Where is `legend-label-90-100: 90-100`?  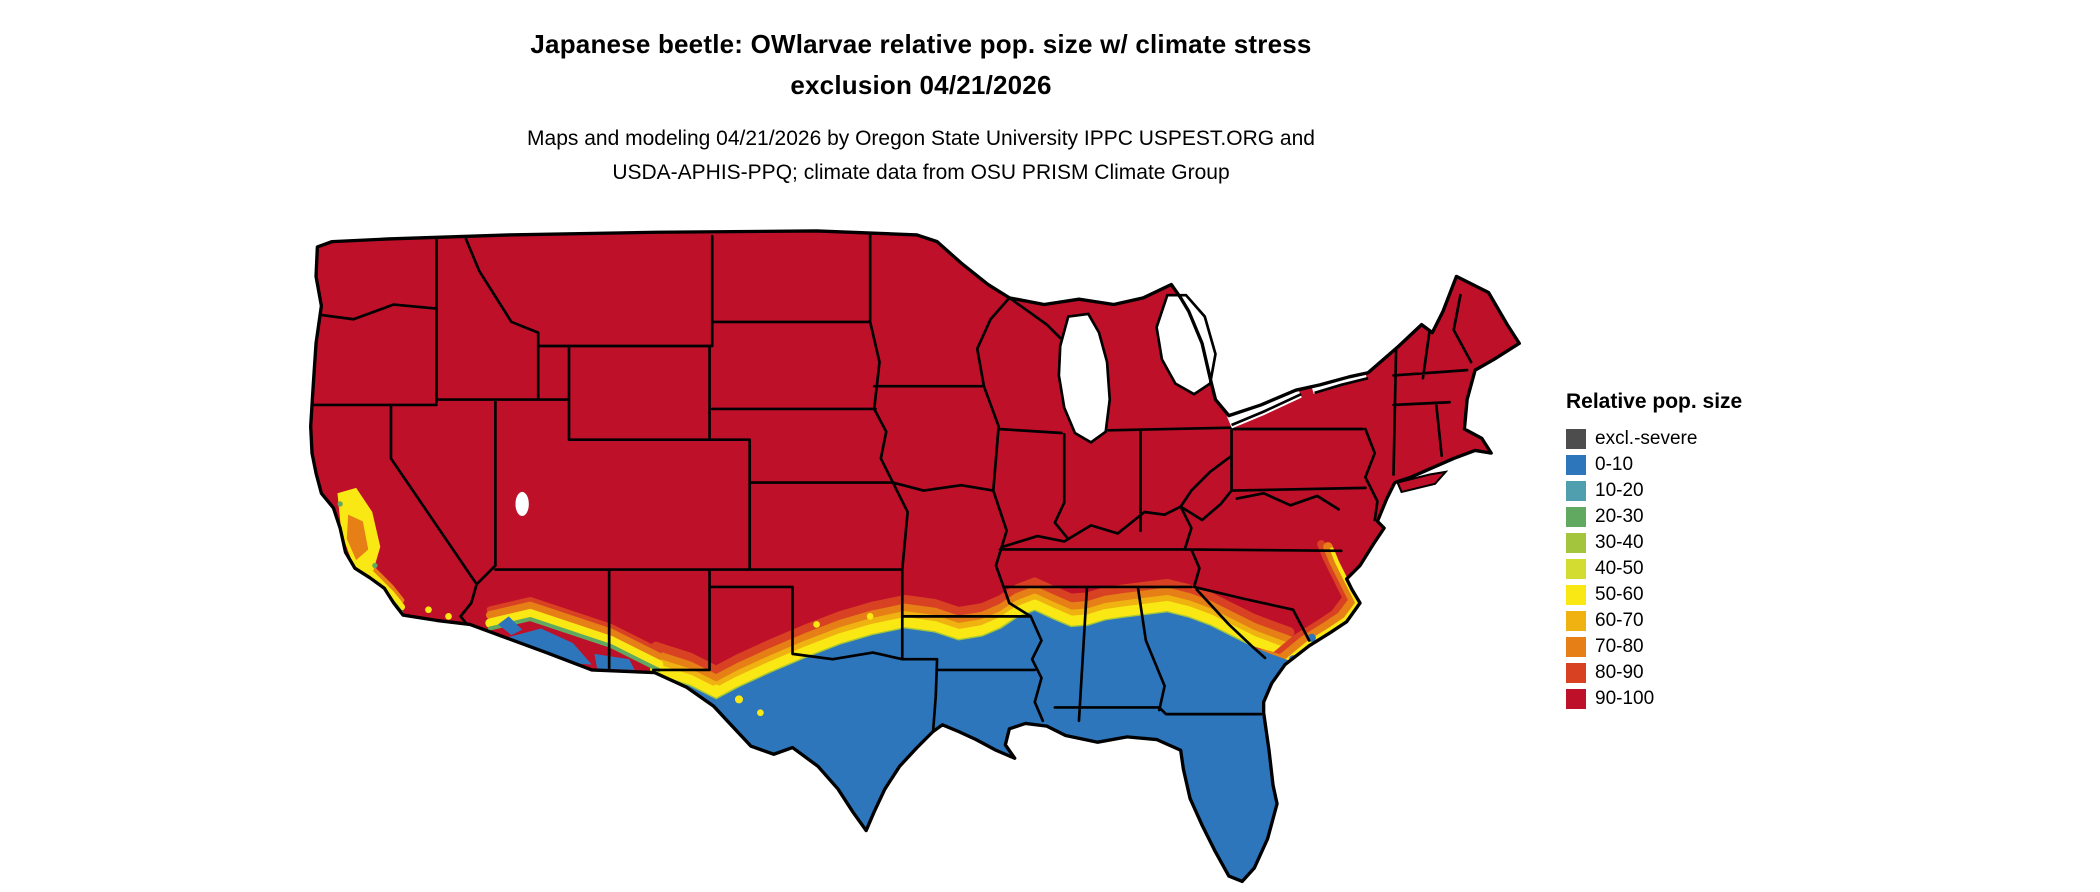 legend-label-90-100: 90-100 is located at coordinates (1625, 698).